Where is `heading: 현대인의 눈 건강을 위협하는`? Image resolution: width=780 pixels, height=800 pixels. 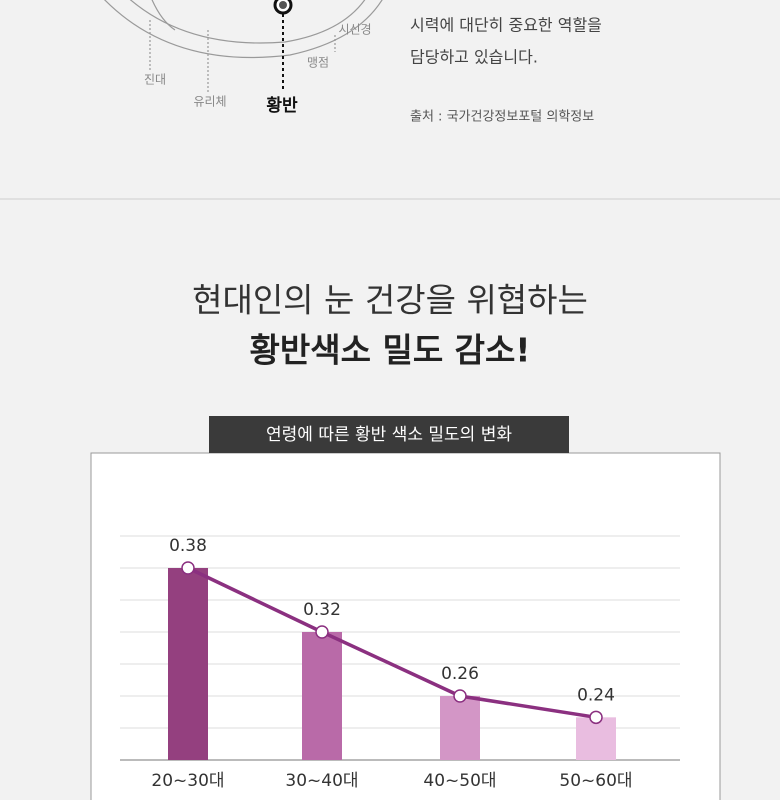 heading: 현대인의 눈 건강을 위협하는 is located at coordinates (390, 300).